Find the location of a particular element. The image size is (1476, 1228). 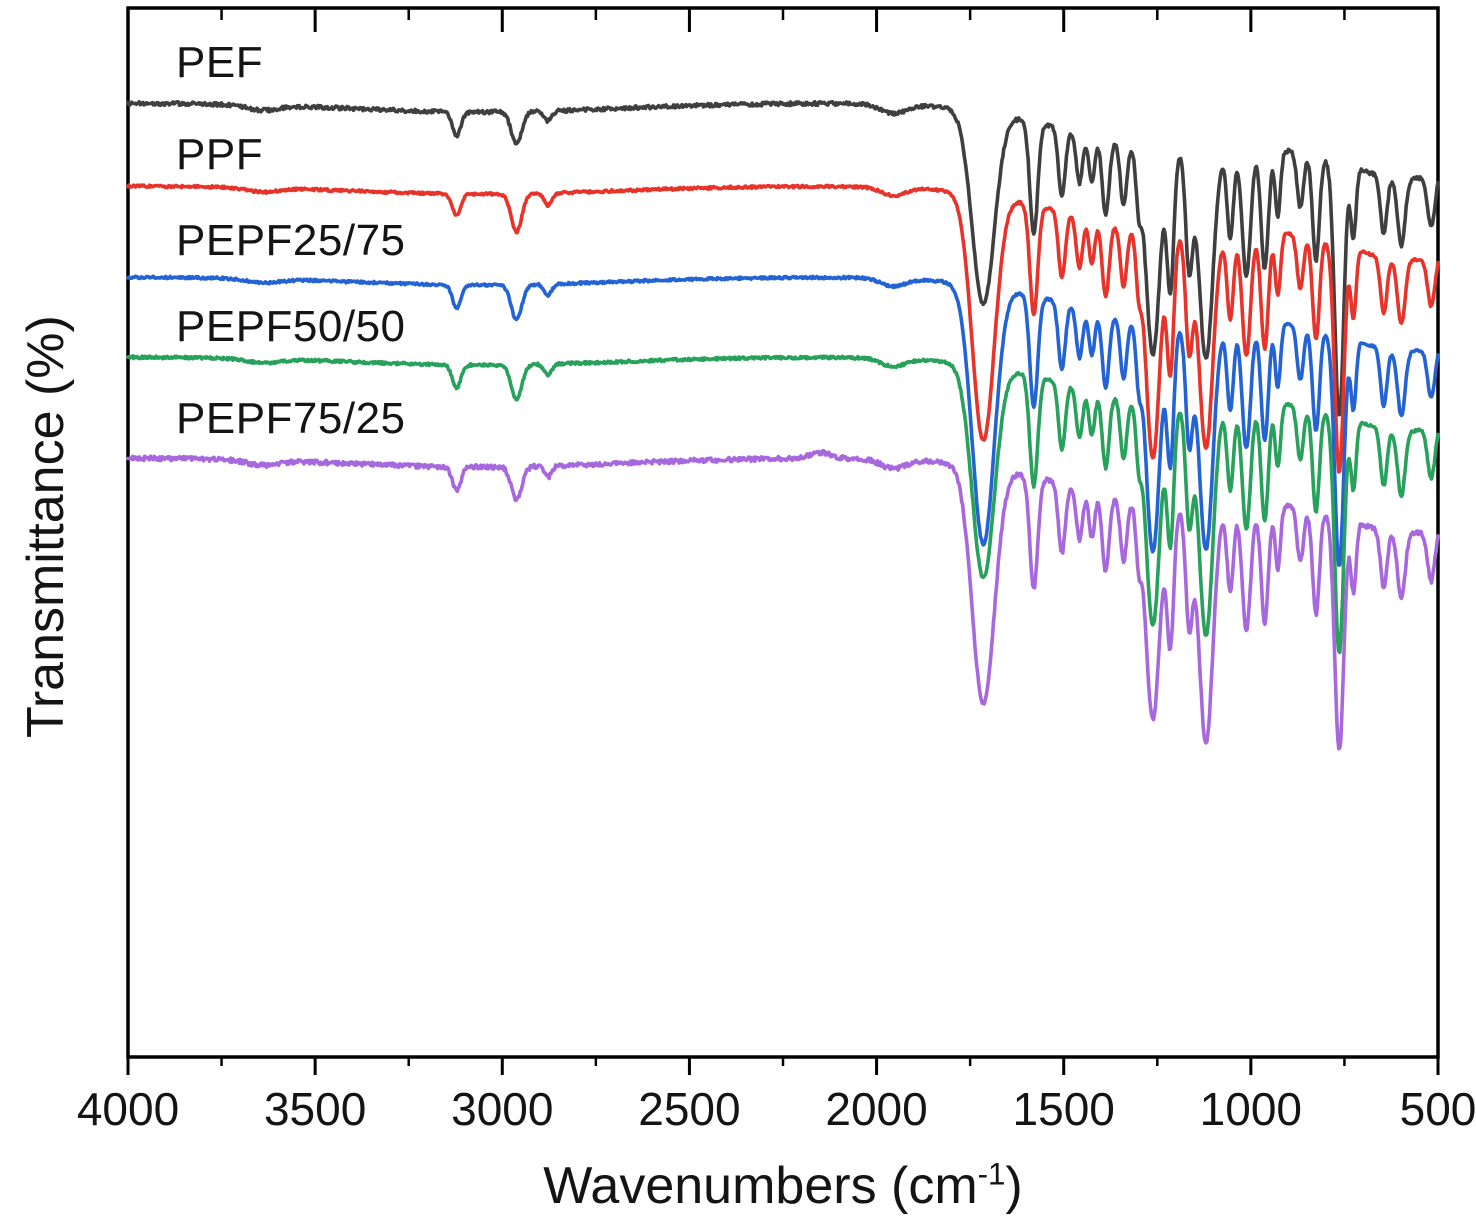

x-axis-title: Wavenumbers (cm-1) is located at coordinates (783, 1185).